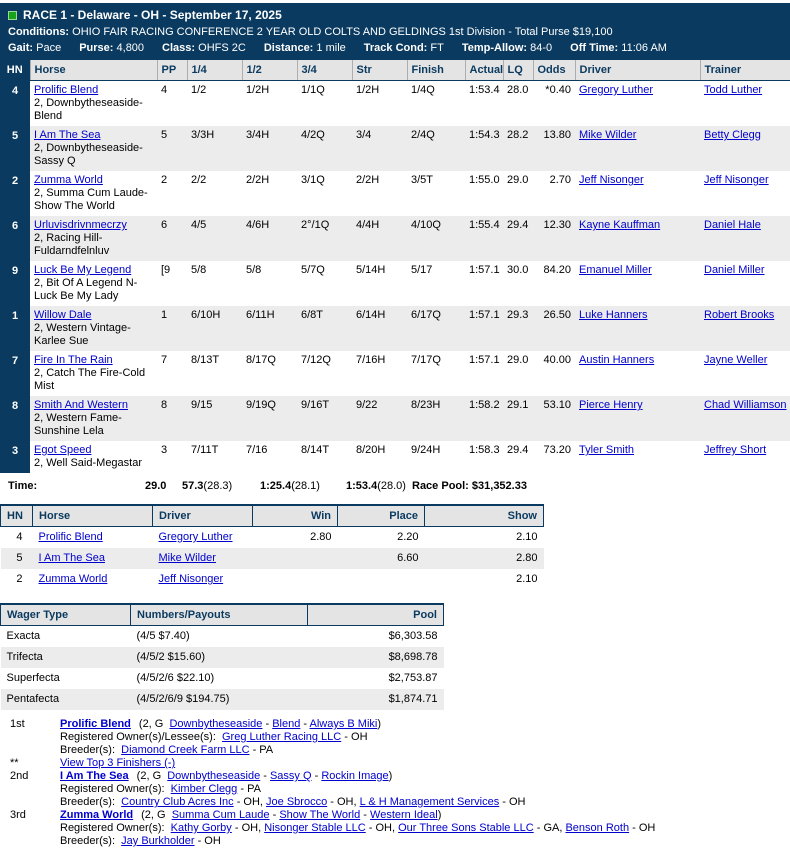  What do you see at coordinates (733, 90) in the screenshot?
I see `trainer-link: Todd Luther` at bounding box center [733, 90].